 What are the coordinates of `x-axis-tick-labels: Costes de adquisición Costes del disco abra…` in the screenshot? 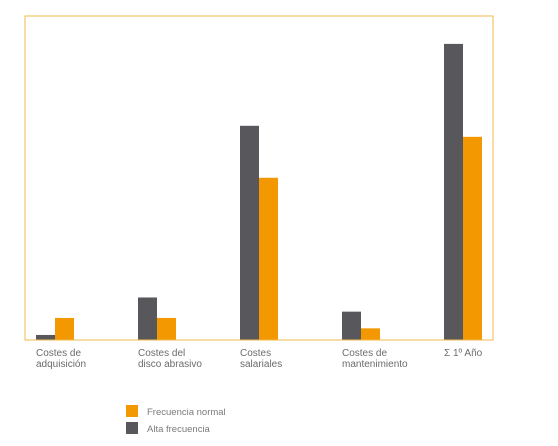 It's located at (259, 359).